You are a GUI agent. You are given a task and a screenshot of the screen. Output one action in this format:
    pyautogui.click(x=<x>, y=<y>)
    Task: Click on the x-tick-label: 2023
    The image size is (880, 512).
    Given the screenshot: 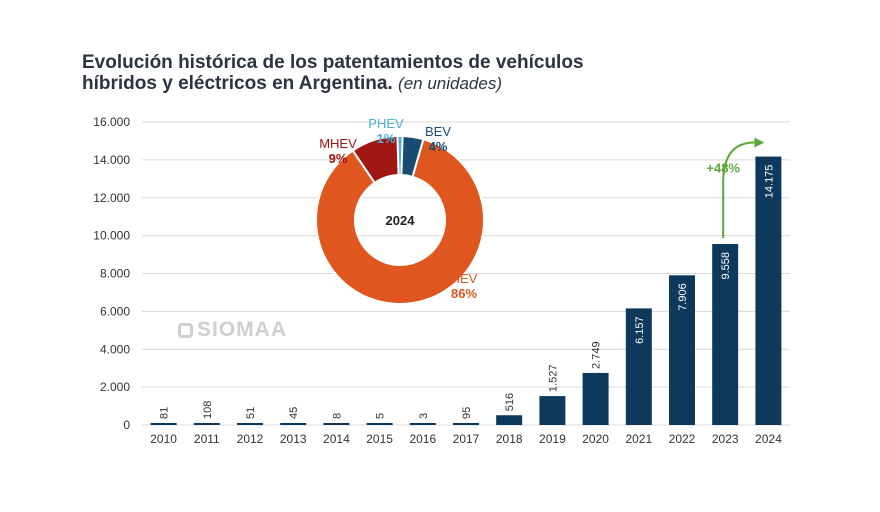 What is the action you would take?
    pyautogui.click(x=725, y=439)
    